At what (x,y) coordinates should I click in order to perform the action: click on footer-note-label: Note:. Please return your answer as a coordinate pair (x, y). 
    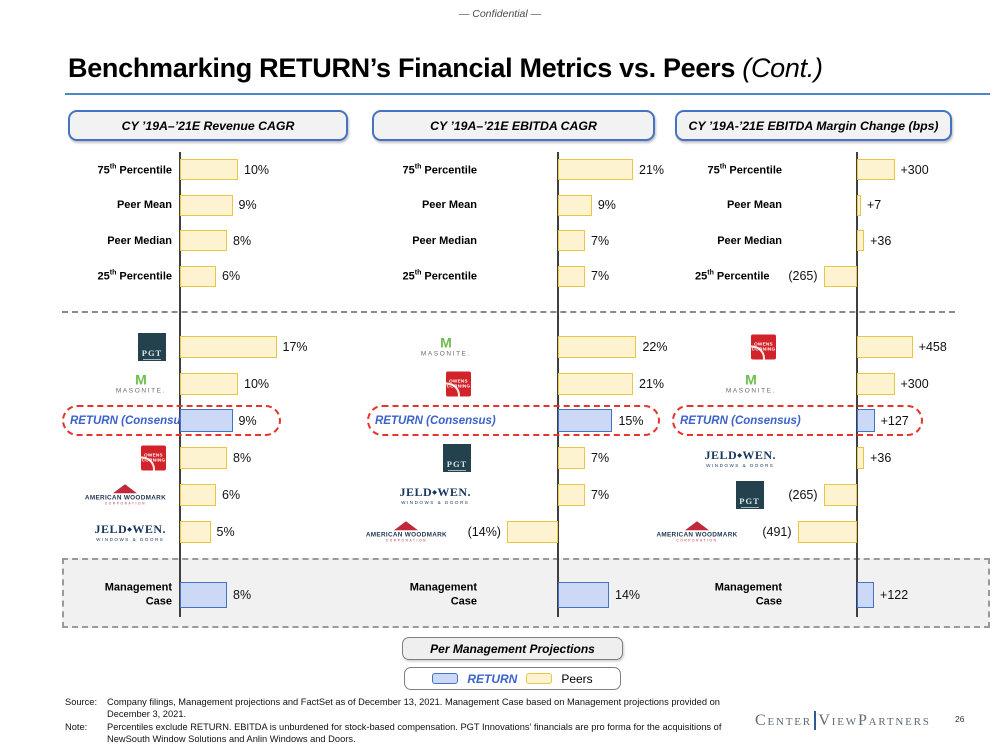
    Looking at the image, I should click on (76, 726).